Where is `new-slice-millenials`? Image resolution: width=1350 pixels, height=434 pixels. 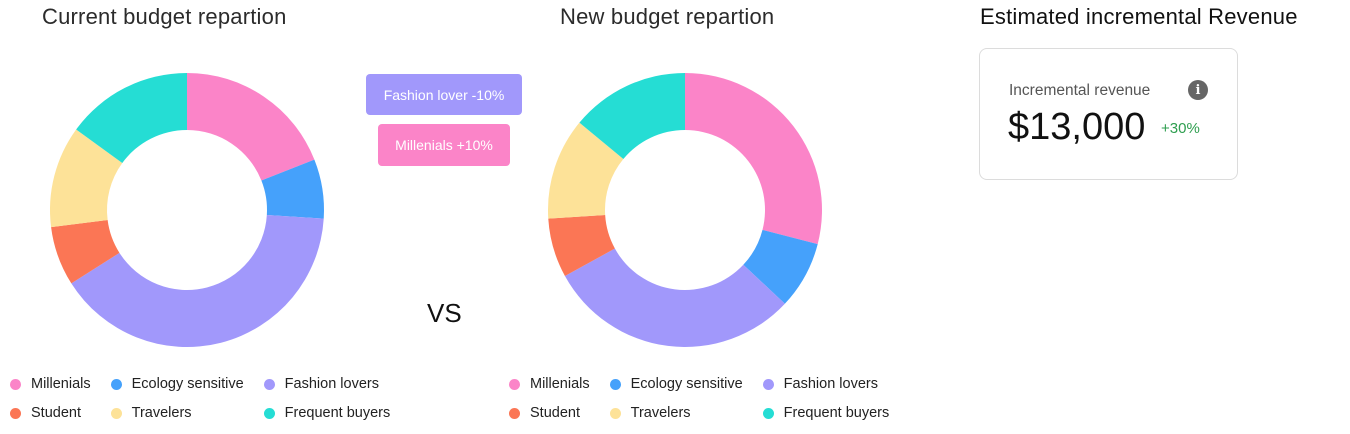 new-slice-millenials is located at coordinates (753, 159).